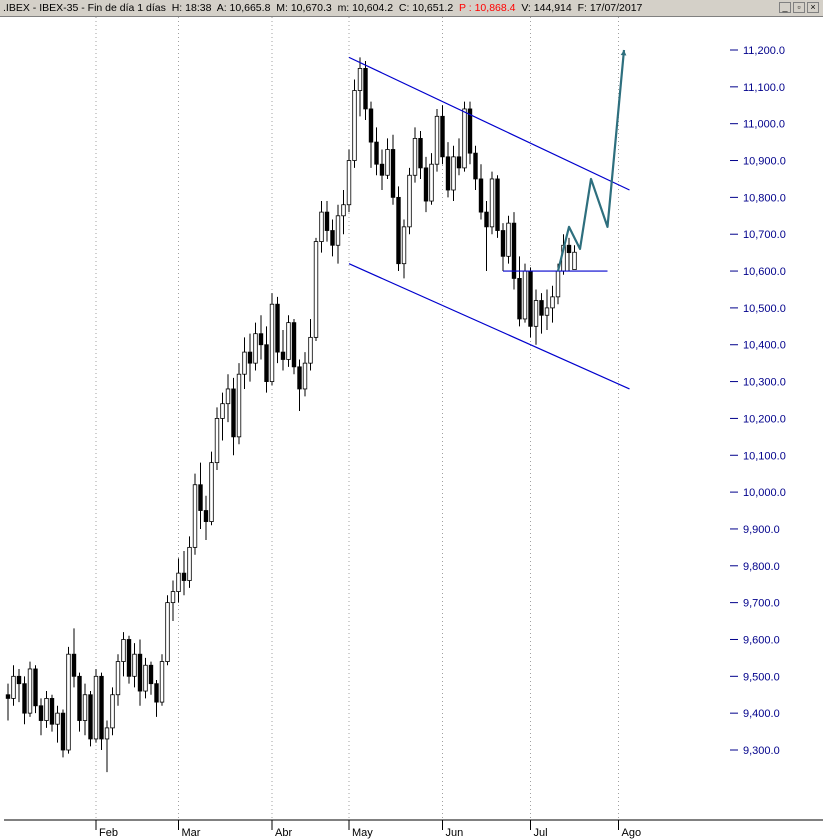  I want to click on time-label: H:, so click(177, 8).